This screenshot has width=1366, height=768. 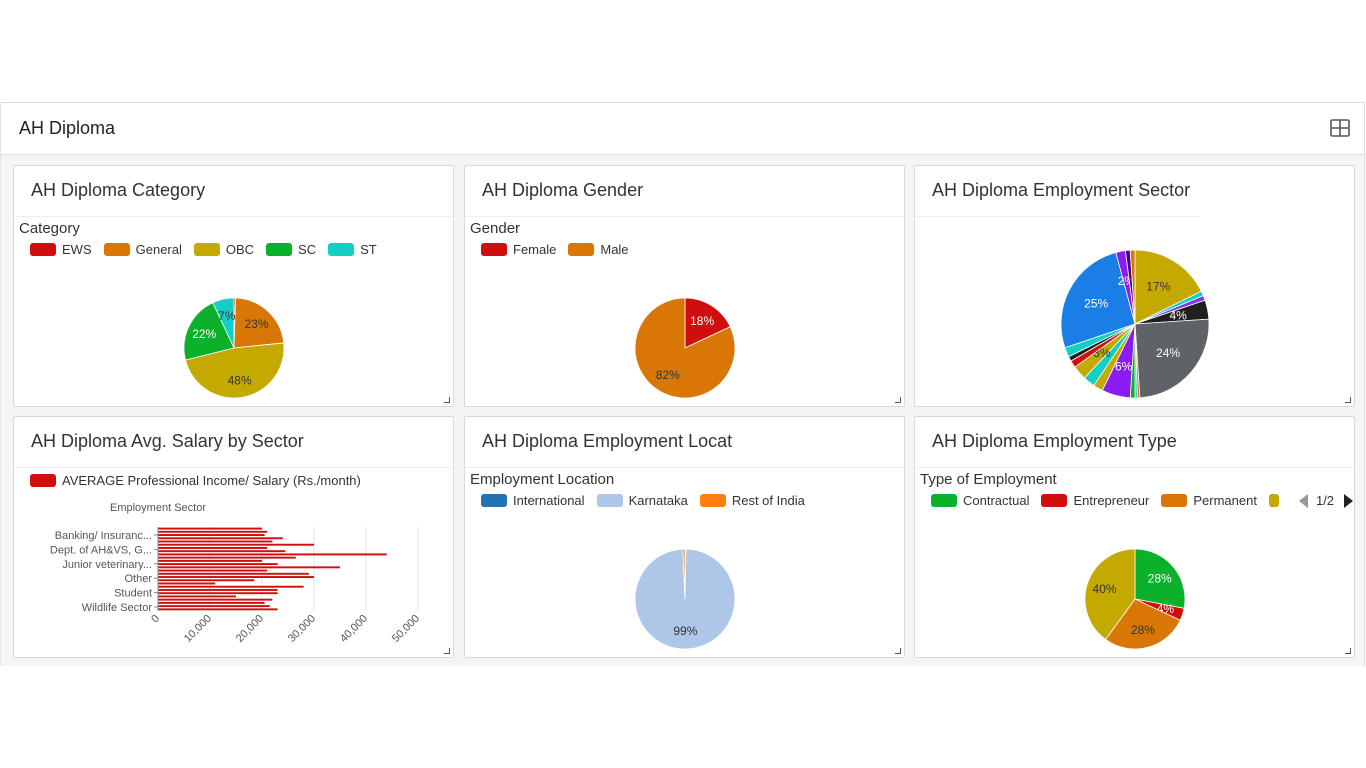 I want to click on x-tick-label: 30,000, so click(x=302, y=629).